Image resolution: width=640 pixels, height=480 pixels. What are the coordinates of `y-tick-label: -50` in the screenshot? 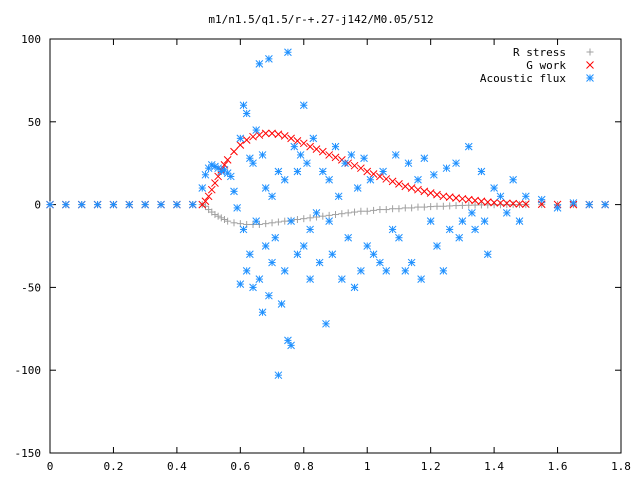 It's located at (31, 287).